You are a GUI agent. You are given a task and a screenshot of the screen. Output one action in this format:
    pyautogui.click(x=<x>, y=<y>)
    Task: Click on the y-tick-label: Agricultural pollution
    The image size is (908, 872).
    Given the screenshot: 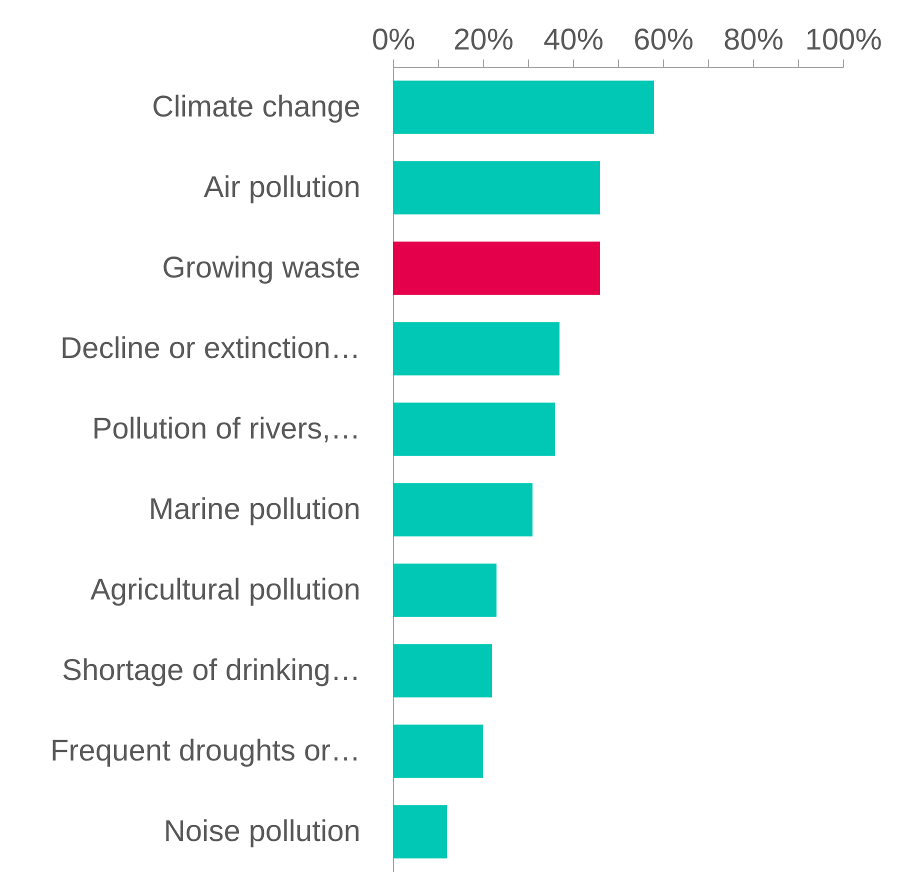 What is the action you would take?
    pyautogui.click(x=225, y=589)
    